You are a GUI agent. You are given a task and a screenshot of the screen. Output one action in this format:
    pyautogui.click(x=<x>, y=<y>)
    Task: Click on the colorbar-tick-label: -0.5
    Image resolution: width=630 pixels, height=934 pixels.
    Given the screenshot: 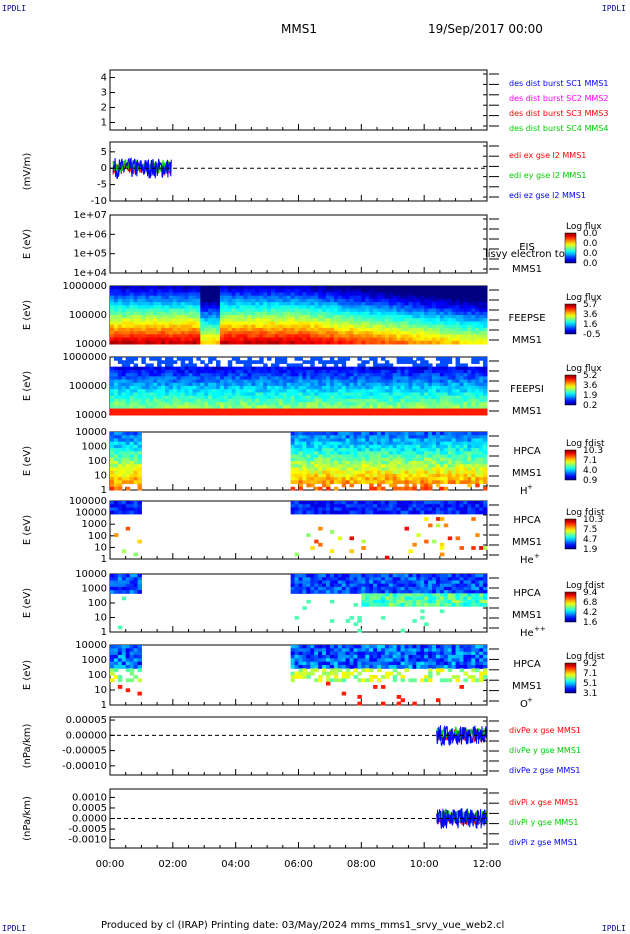 What is the action you would take?
    pyautogui.click(x=592, y=335)
    